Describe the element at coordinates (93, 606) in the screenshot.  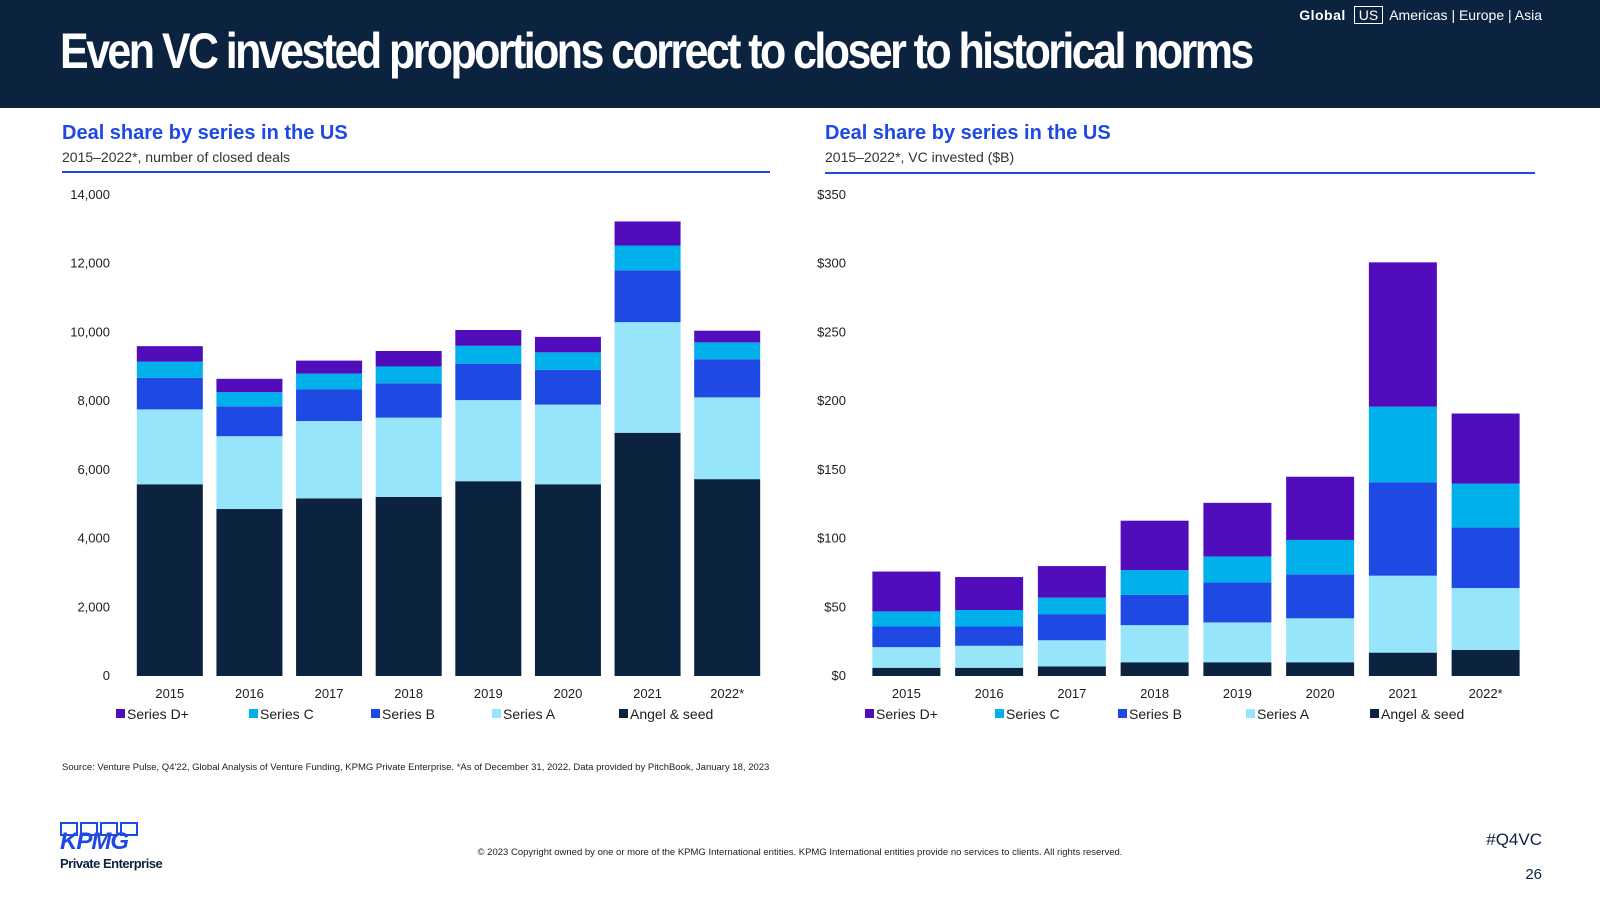
I see `y-tick-label: 2,000` at that location.